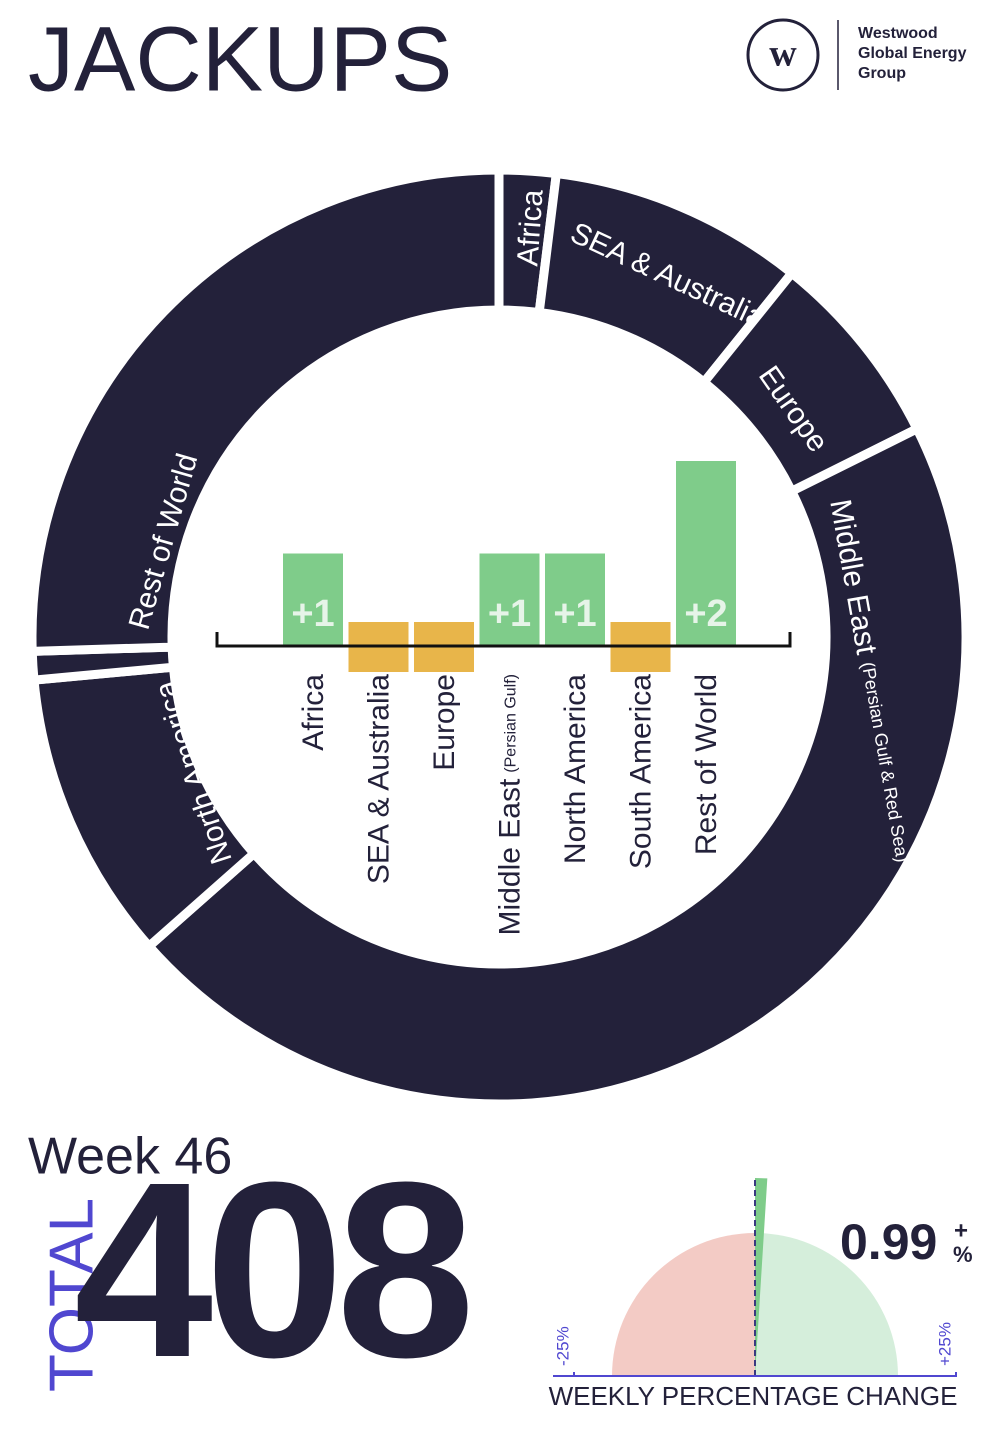 This screenshot has height=1439, width=1000. Describe the element at coordinates (130, 1157) in the screenshot. I see `week-label: Week 46` at that location.